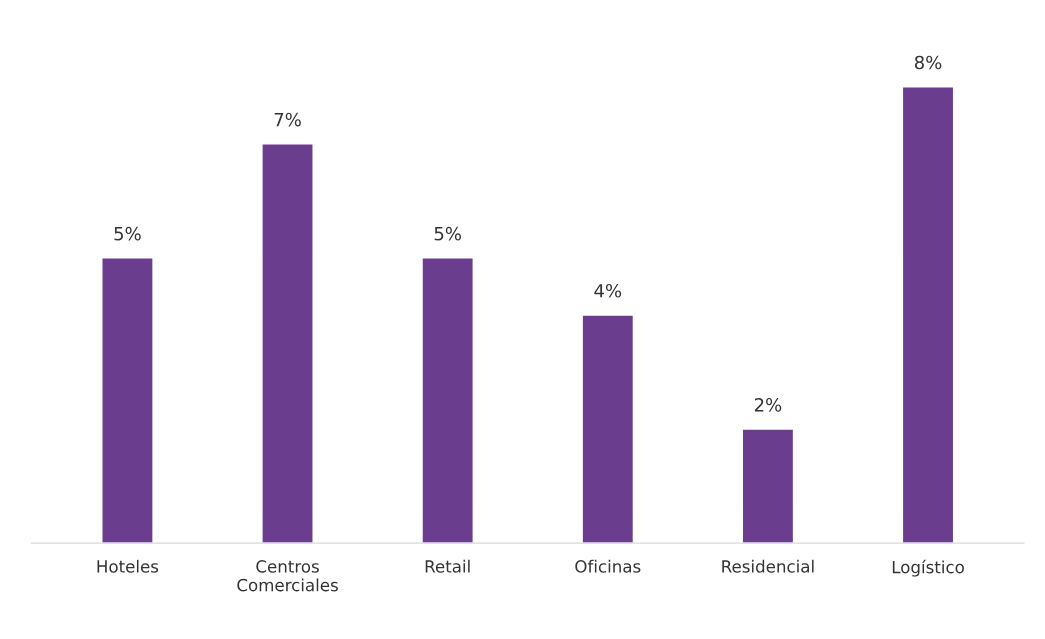  I want to click on data-label: 7%, so click(287, 119).